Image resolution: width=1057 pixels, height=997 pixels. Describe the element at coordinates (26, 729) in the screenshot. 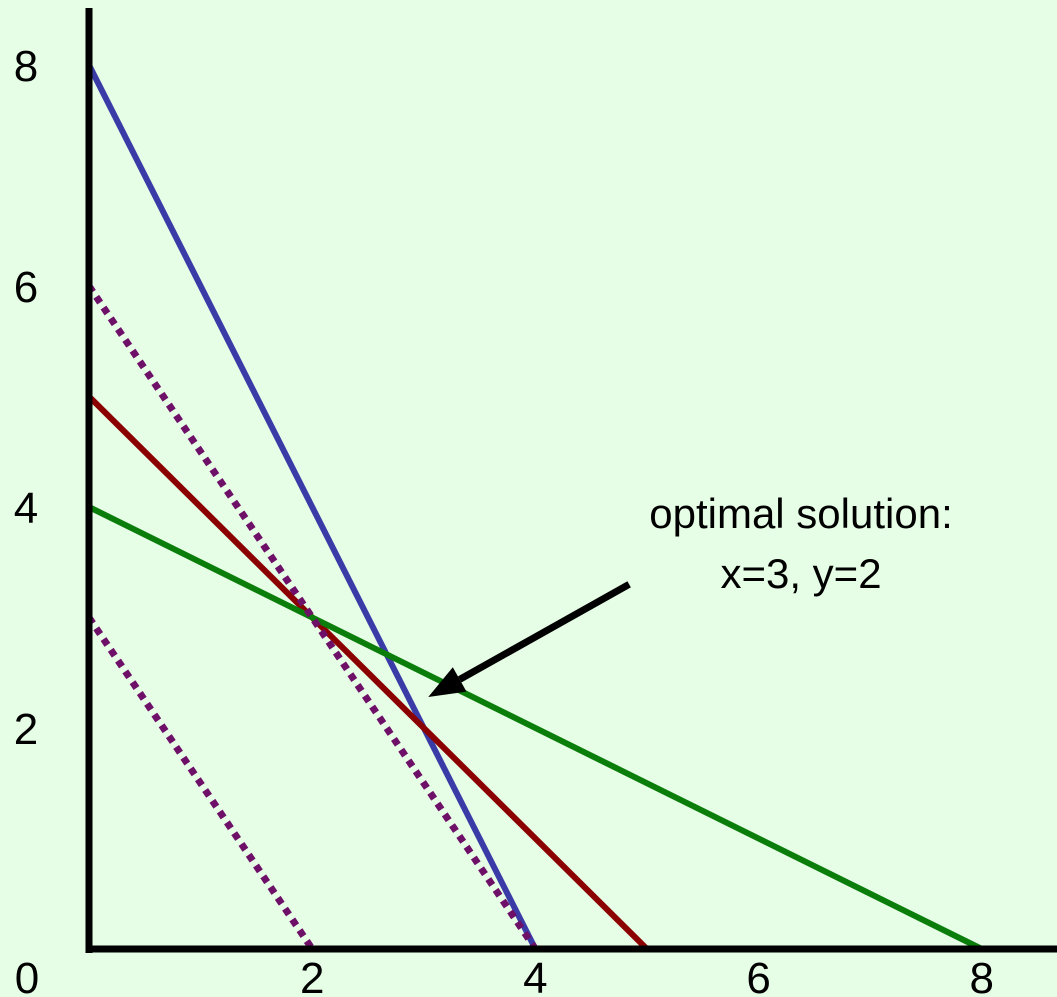

I see `y-tick-label: 2` at that location.